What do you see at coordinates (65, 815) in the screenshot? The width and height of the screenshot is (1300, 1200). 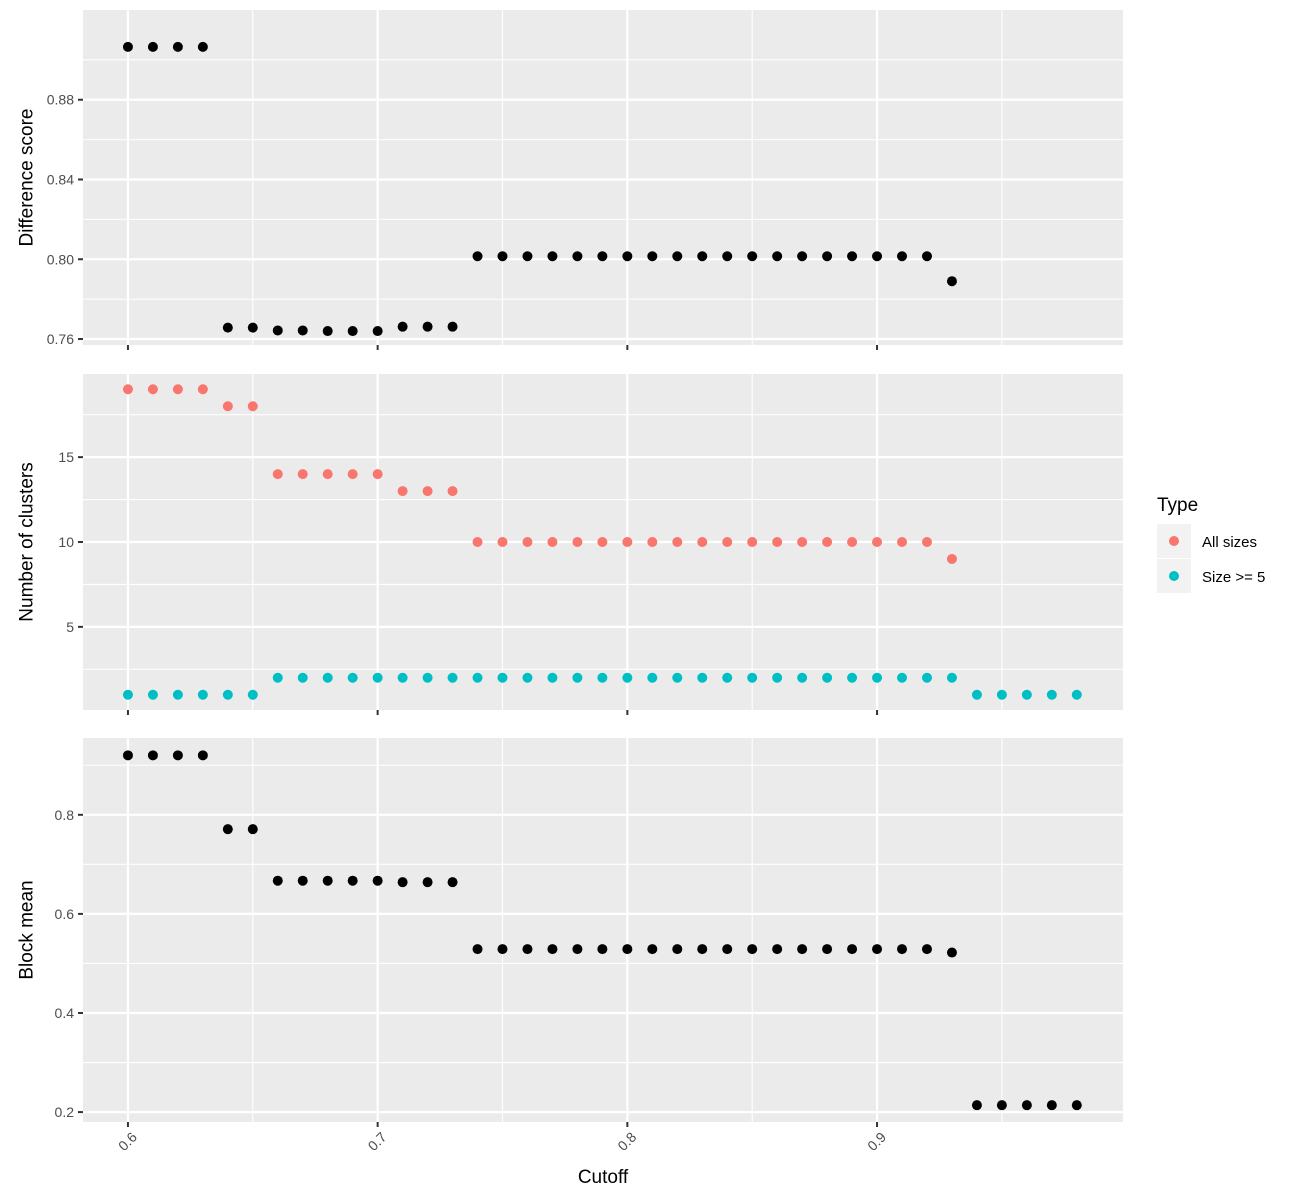 I see `y-tick-label: 0.8` at bounding box center [65, 815].